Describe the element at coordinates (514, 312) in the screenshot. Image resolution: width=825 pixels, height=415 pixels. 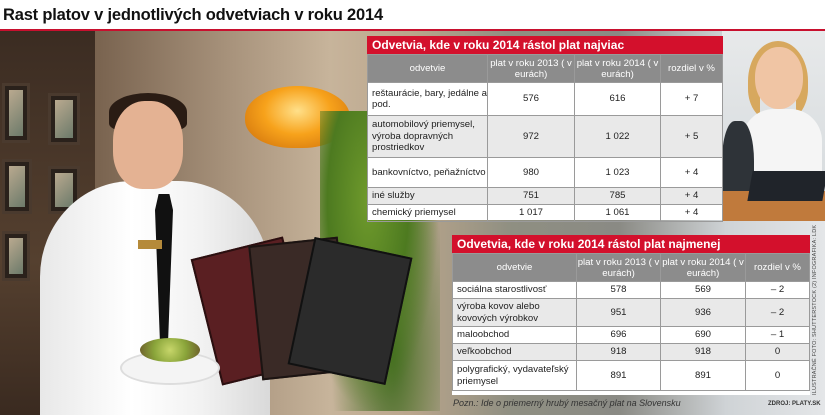
I see `sector-cell: výroba kovov alebo kovových výrobkov` at that location.